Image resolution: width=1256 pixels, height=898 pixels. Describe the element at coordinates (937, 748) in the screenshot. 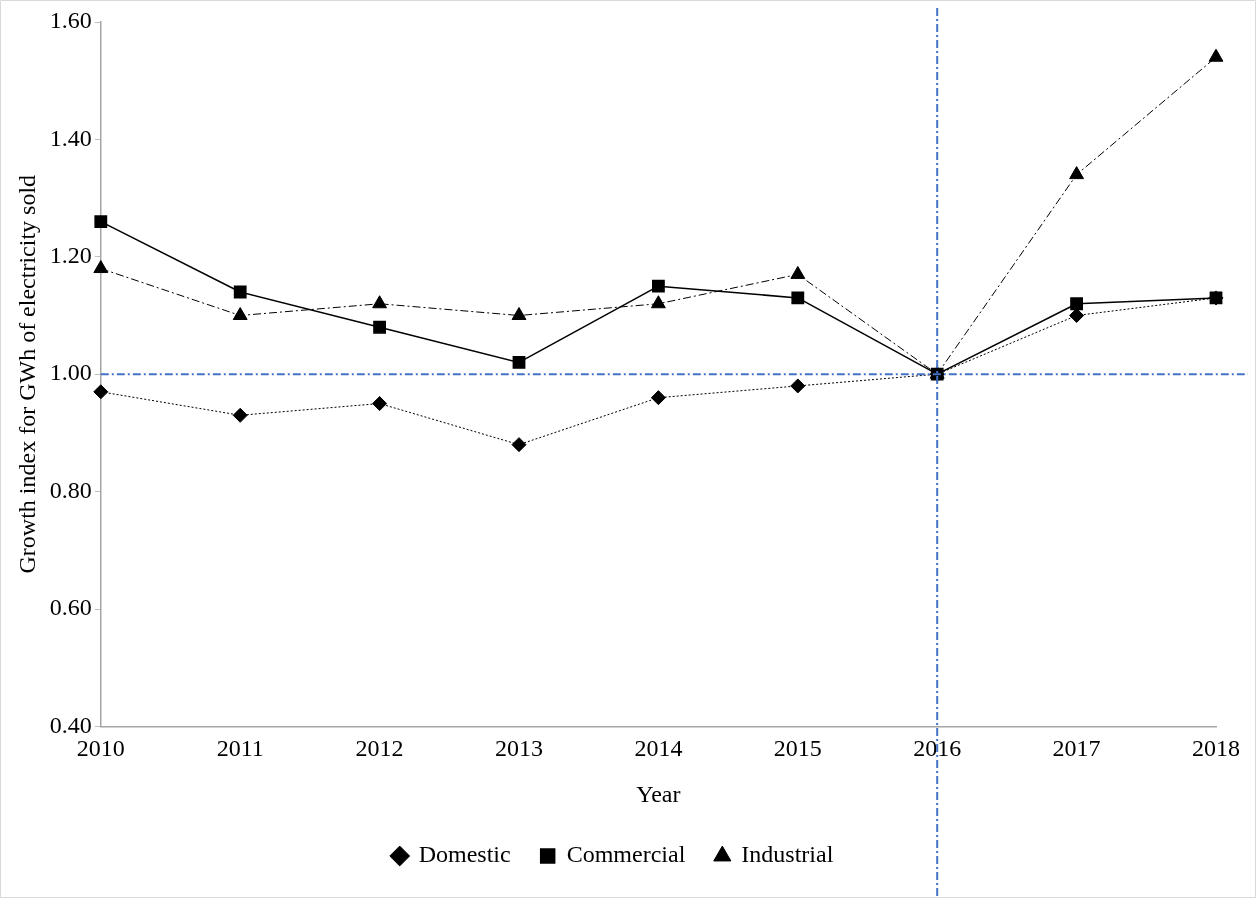

I see `x-tick-label: 2016` at that location.